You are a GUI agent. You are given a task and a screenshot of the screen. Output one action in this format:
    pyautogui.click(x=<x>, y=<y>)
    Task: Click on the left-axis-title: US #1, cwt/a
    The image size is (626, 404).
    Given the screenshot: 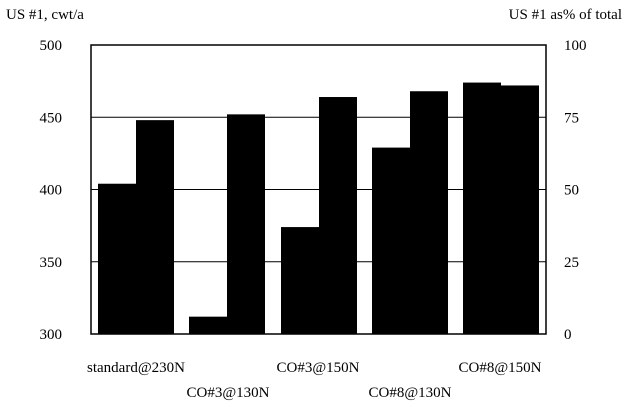 What is the action you would take?
    pyautogui.click(x=45, y=15)
    